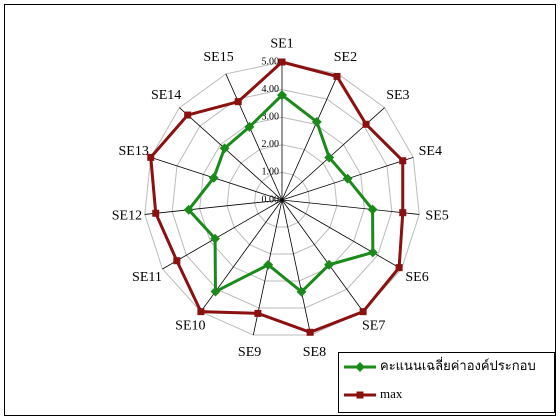 Image resolution: width=560 pixels, height=420 pixels. I want to click on category-label: SE9, so click(249, 352).